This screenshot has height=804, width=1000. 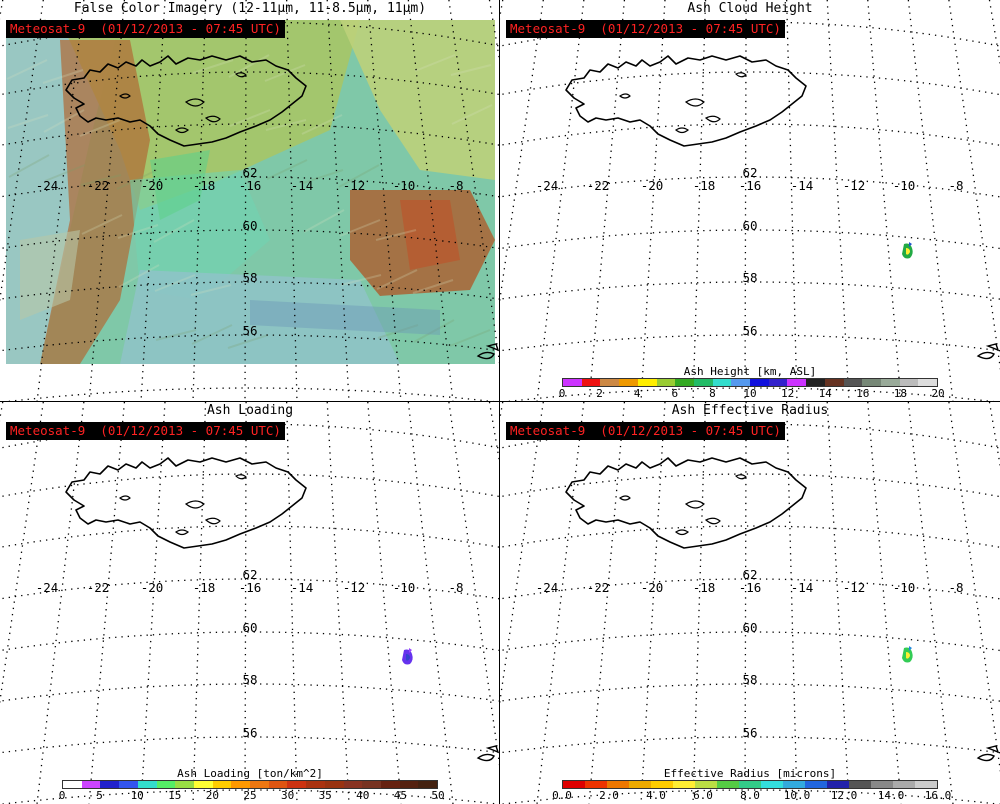 I want to click on colorbar-tick-label: 50, so click(x=438, y=795).